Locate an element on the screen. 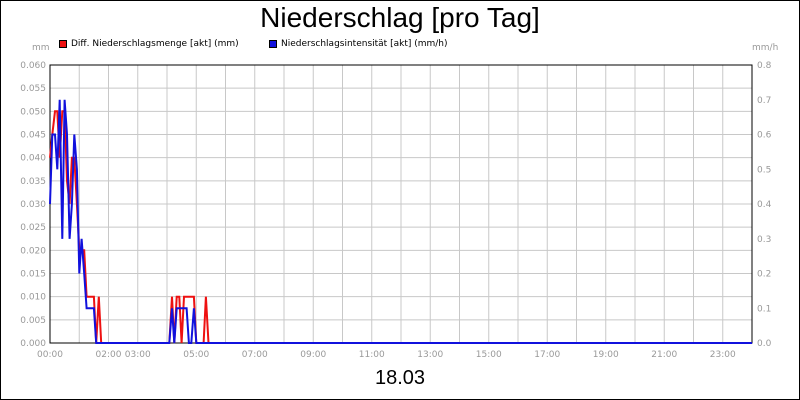 The height and width of the screenshot is (400, 800). y-left-tick-label: 0.000 is located at coordinates (33, 344).